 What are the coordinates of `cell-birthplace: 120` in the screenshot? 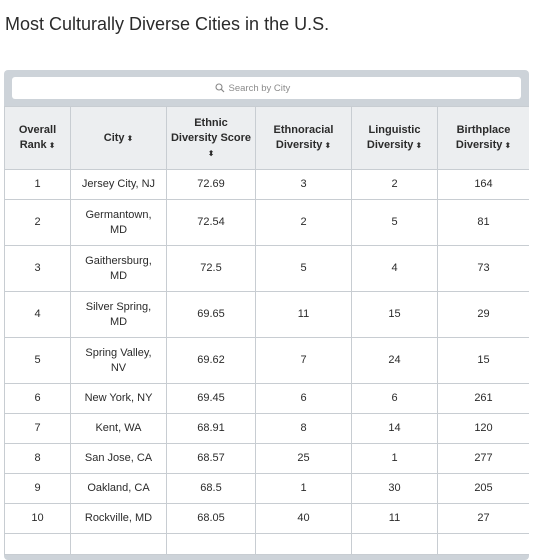 It's located at (483, 428).